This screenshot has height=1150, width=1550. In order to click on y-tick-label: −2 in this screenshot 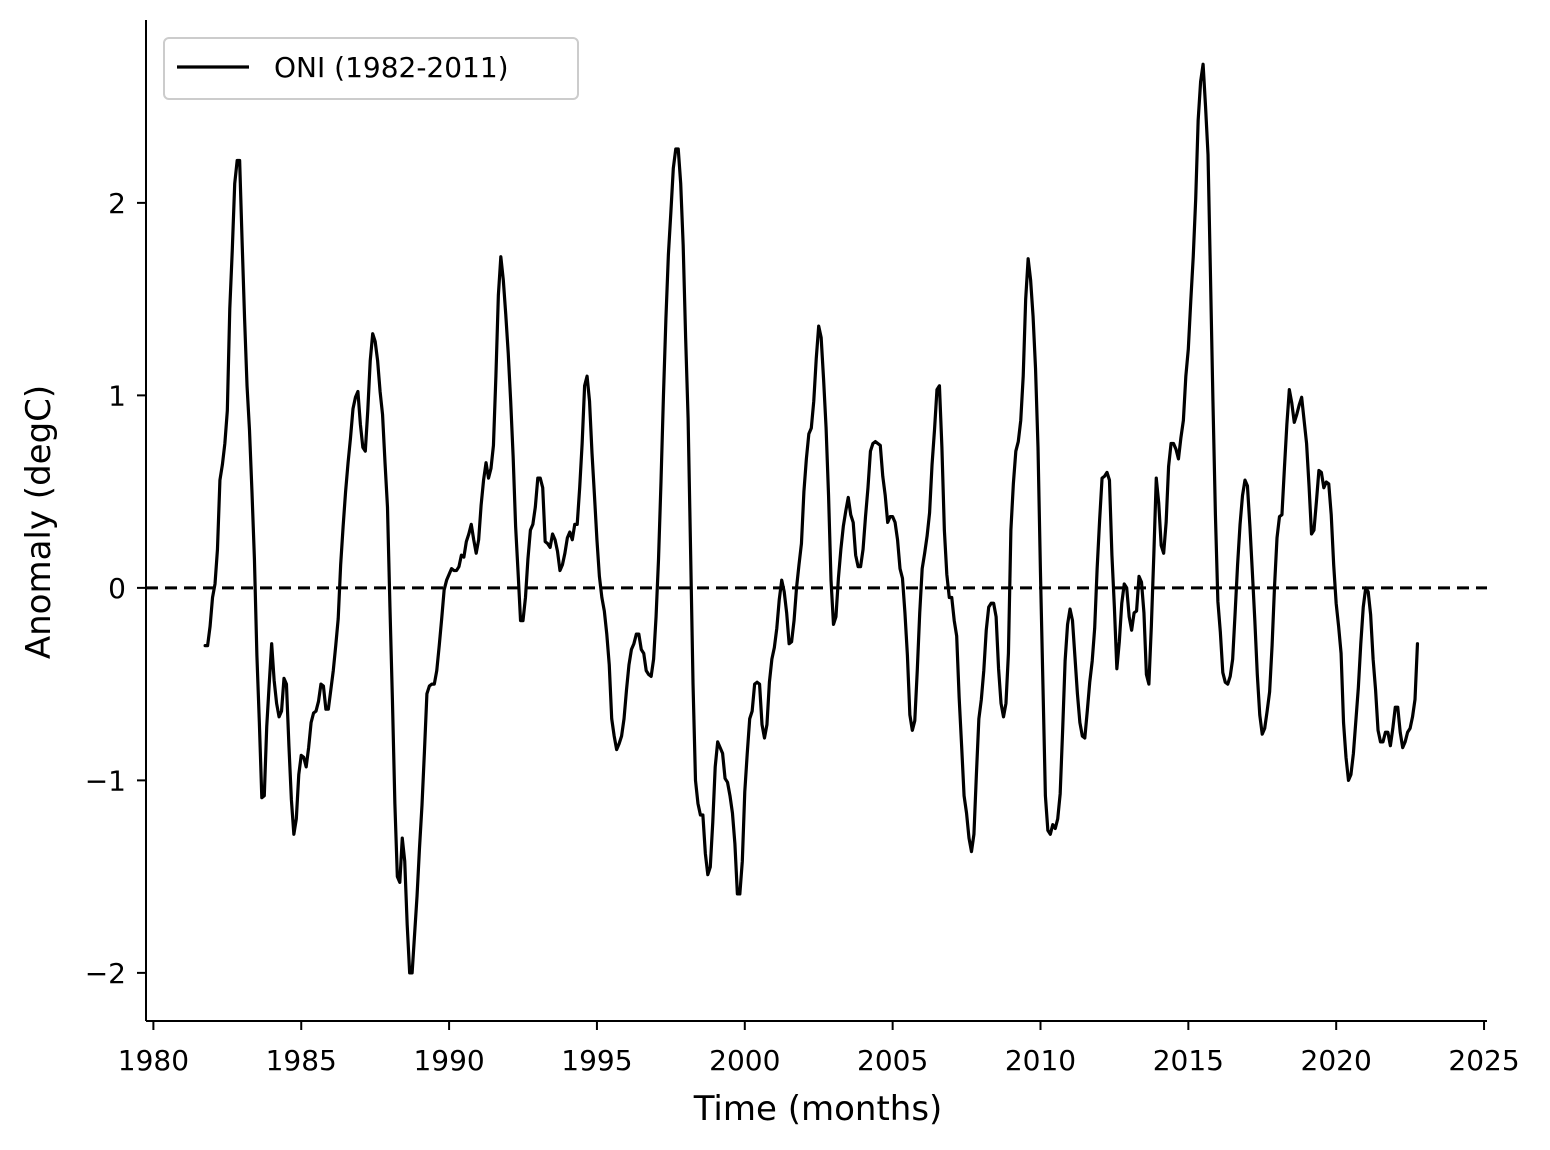, I will do `click(105, 973)`.